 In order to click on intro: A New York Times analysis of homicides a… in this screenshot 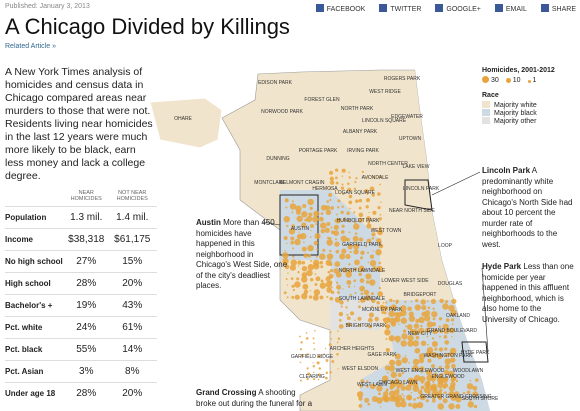, I will do `click(79, 124)`.